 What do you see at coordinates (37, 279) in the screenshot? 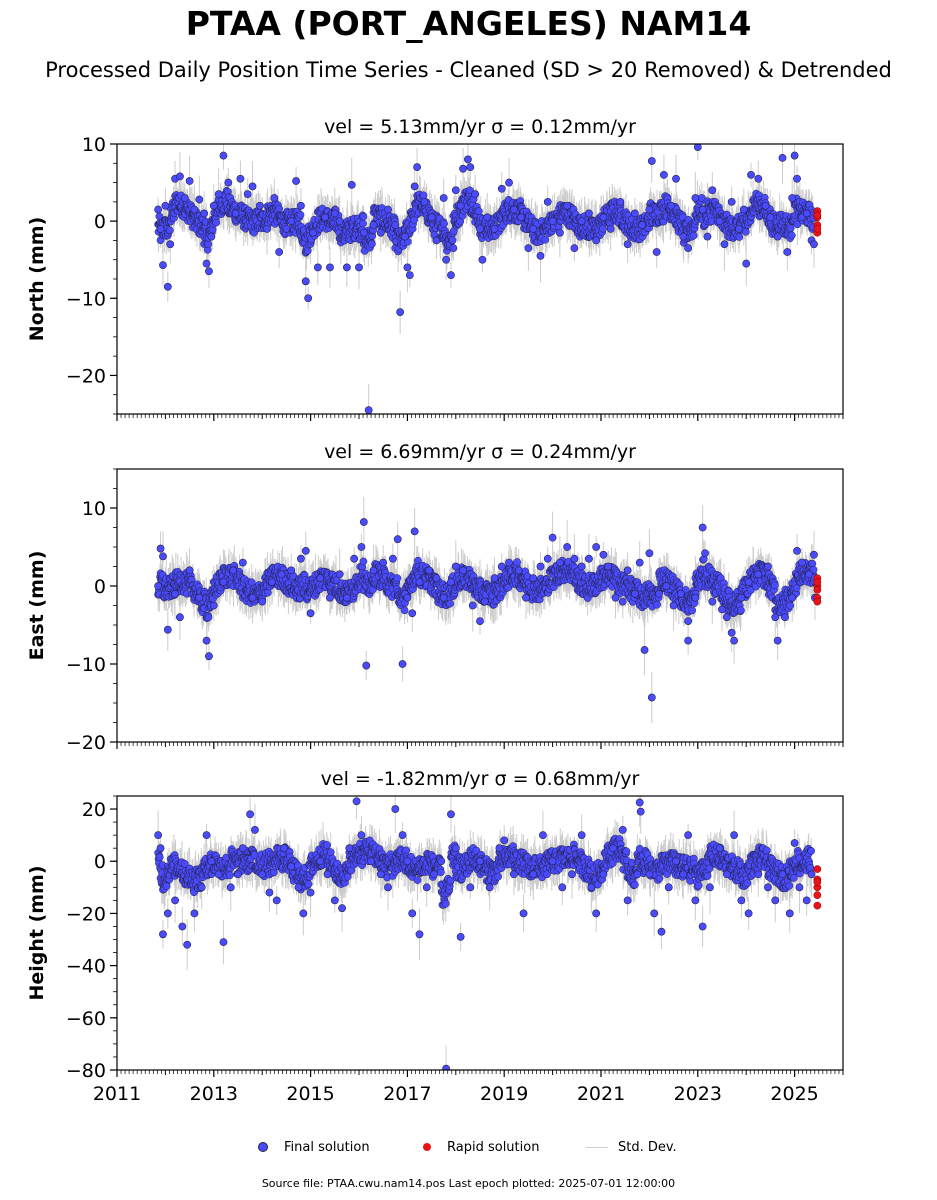
I see `y-axis-label: North (mm)` at bounding box center [37, 279].